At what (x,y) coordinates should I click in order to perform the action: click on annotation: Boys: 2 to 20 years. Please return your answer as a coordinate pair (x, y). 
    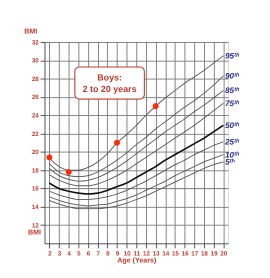
    Looking at the image, I should click on (109, 83).